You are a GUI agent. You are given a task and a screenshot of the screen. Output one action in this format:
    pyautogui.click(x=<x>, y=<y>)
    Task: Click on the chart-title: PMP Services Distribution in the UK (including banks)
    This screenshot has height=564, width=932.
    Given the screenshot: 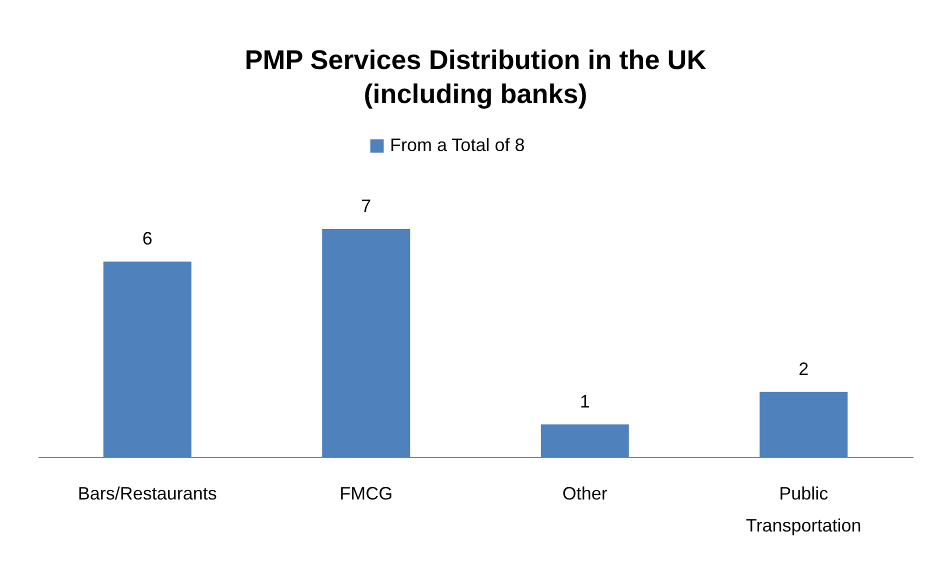 What is the action you would take?
    pyautogui.click(x=475, y=77)
    